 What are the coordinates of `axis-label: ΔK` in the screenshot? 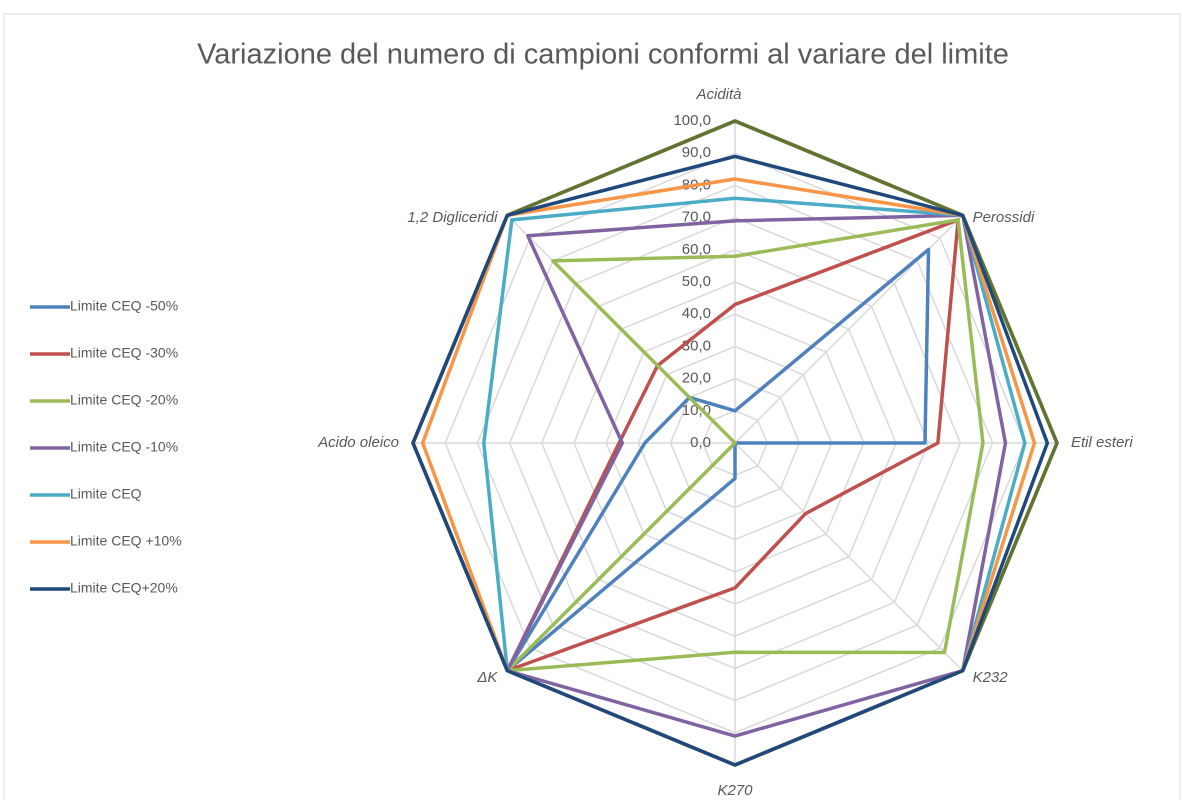 It's located at (487, 677).